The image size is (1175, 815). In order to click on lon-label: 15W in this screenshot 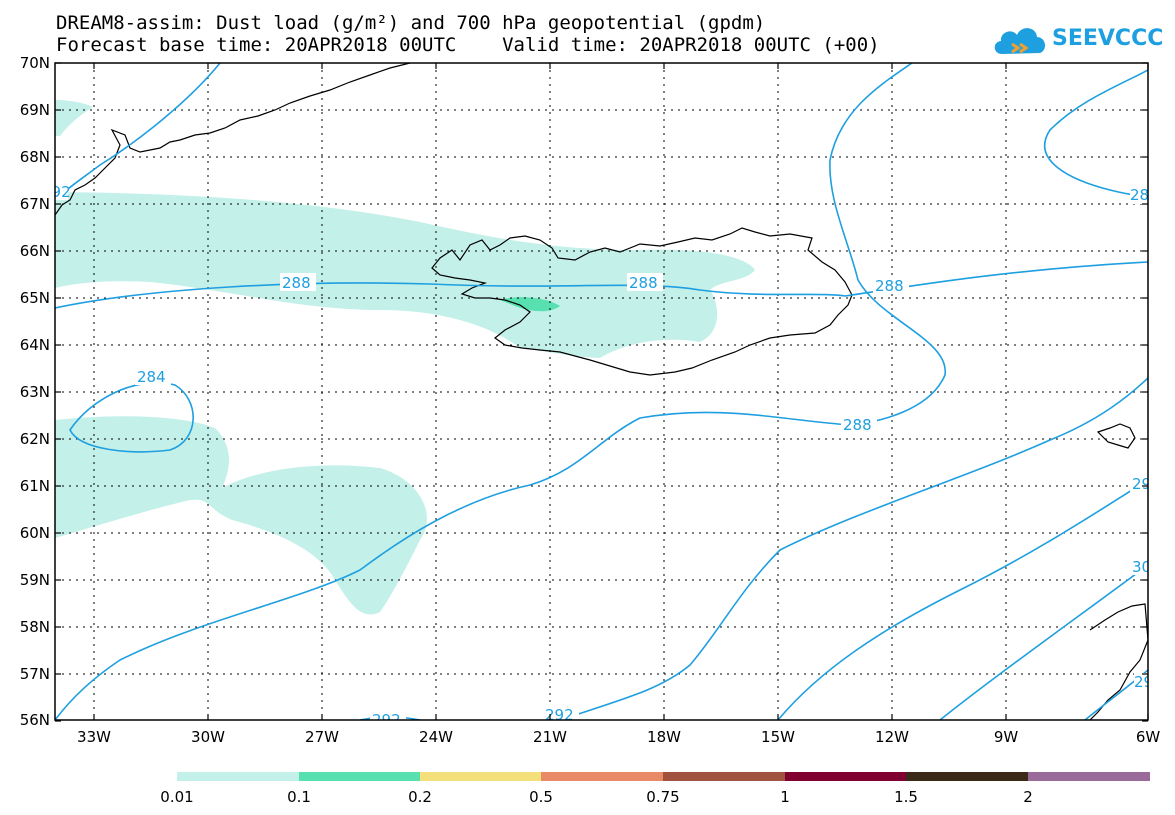, I will do `click(778, 737)`.